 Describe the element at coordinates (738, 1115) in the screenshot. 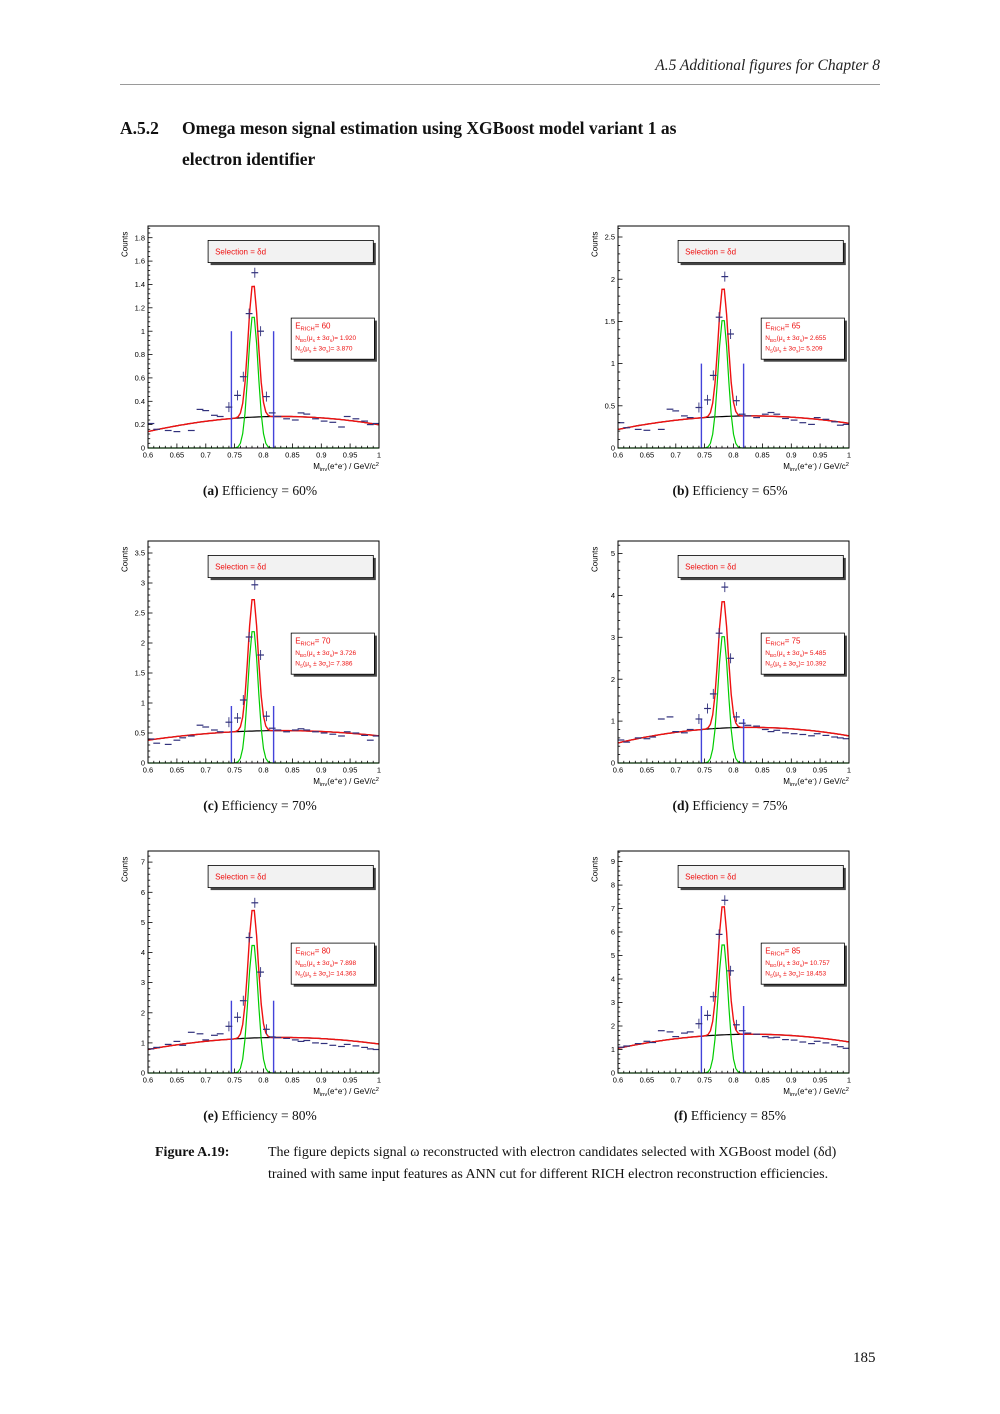

I see `plot-f-caption-text: Efficiency = 85%` at that location.